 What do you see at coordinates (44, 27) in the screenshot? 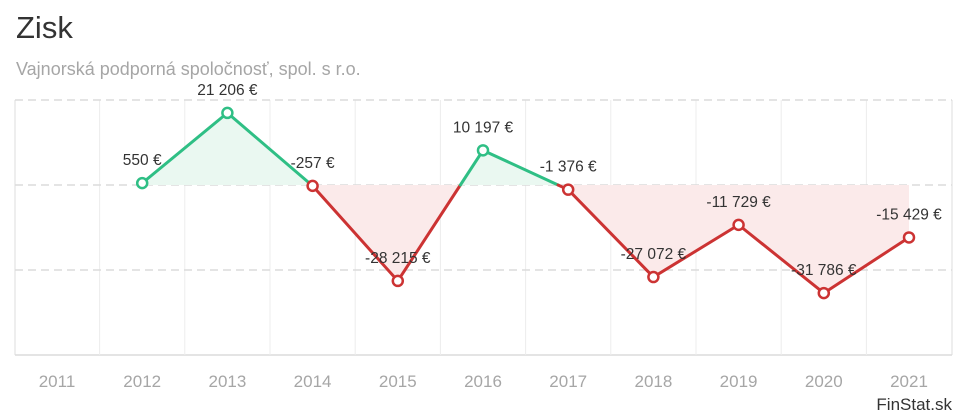
I see `chart-title: Zisk` at bounding box center [44, 27].